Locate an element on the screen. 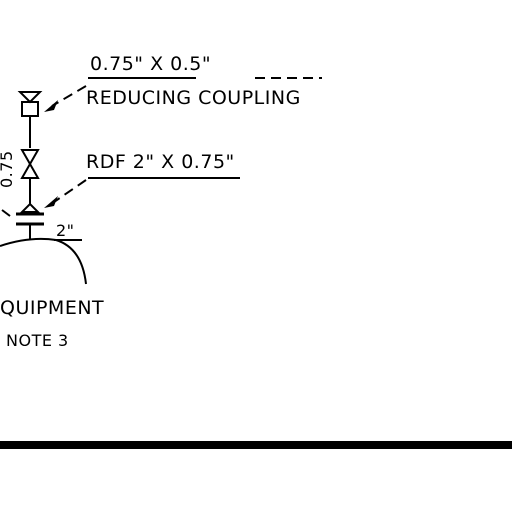 The image size is (512, 517). dimension-tick is located at coordinates (6, 213).